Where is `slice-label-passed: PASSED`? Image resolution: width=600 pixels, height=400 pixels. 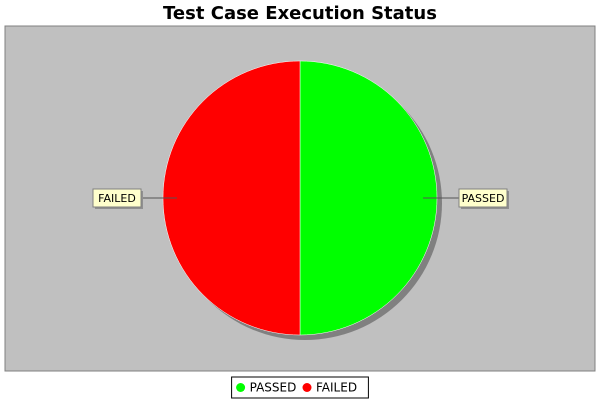 slice-label-passed: PASSED is located at coordinates (483, 198).